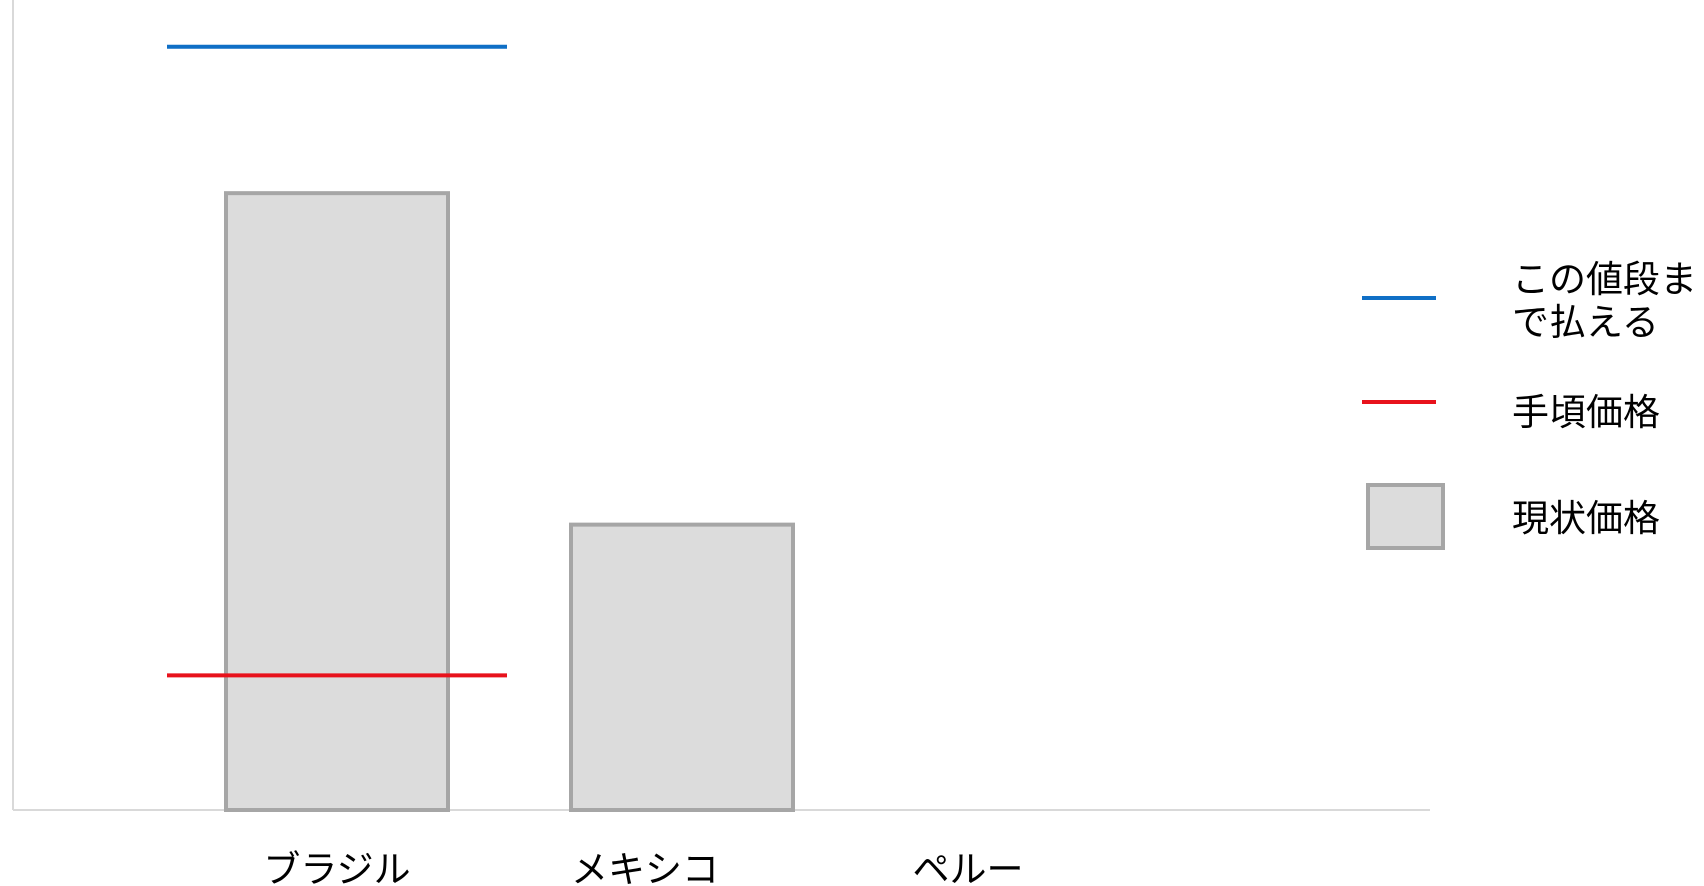  Describe the element at coordinates (1586, 518) in the screenshot. I see `legend-label-current: 現状価格` at that location.